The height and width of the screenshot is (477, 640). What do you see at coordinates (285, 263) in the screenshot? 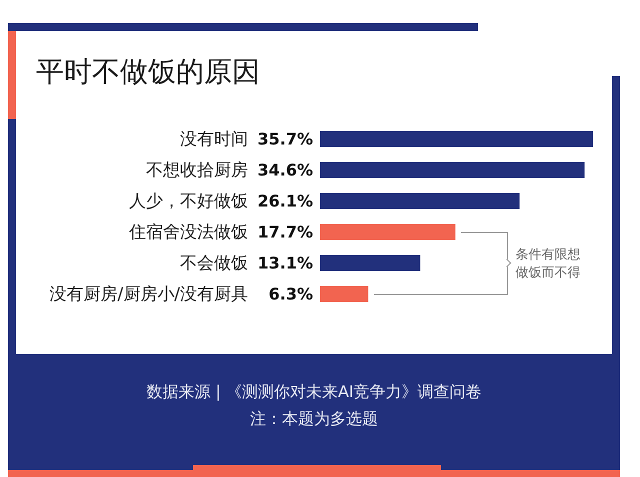
I see `data-label: 13.1%` at bounding box center [285, 263].